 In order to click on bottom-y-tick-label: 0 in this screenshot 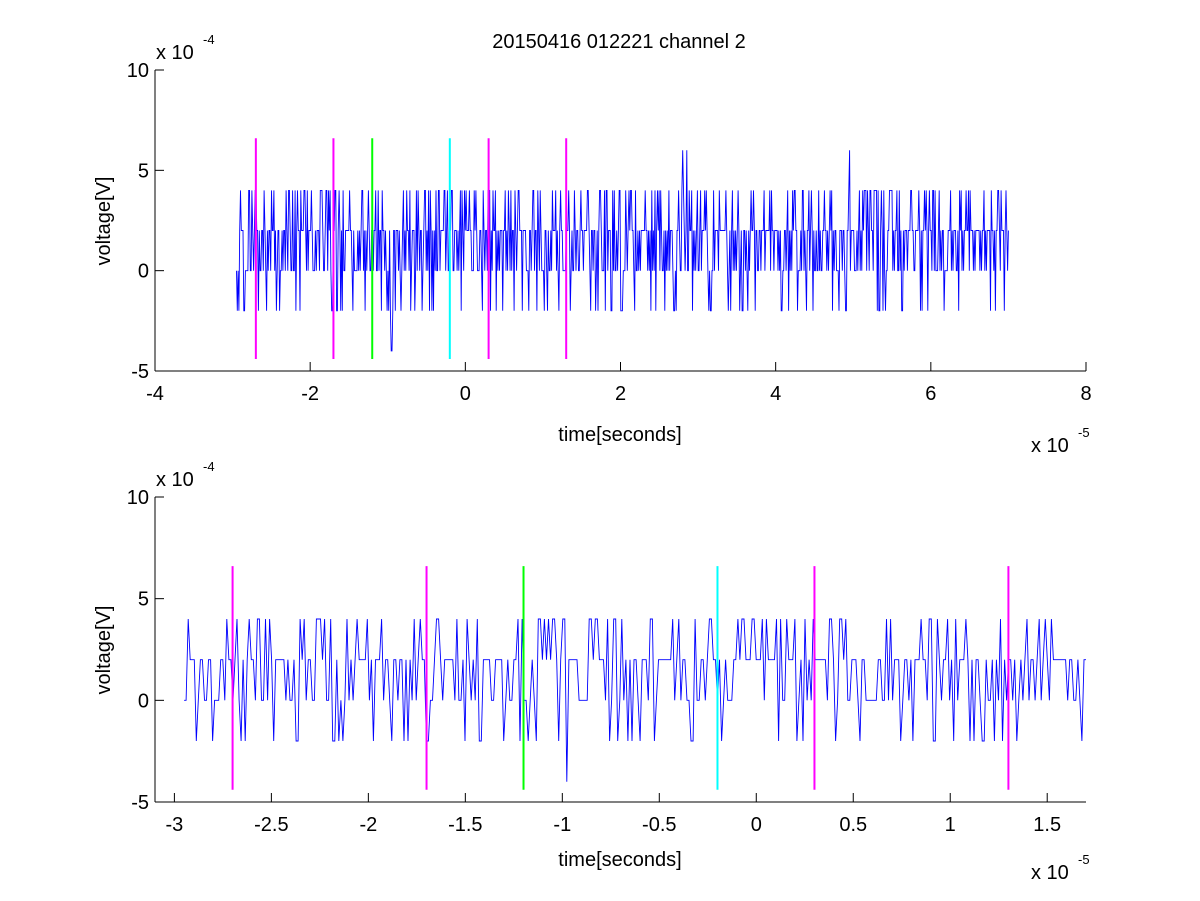, I will do `click(143, 701)`.